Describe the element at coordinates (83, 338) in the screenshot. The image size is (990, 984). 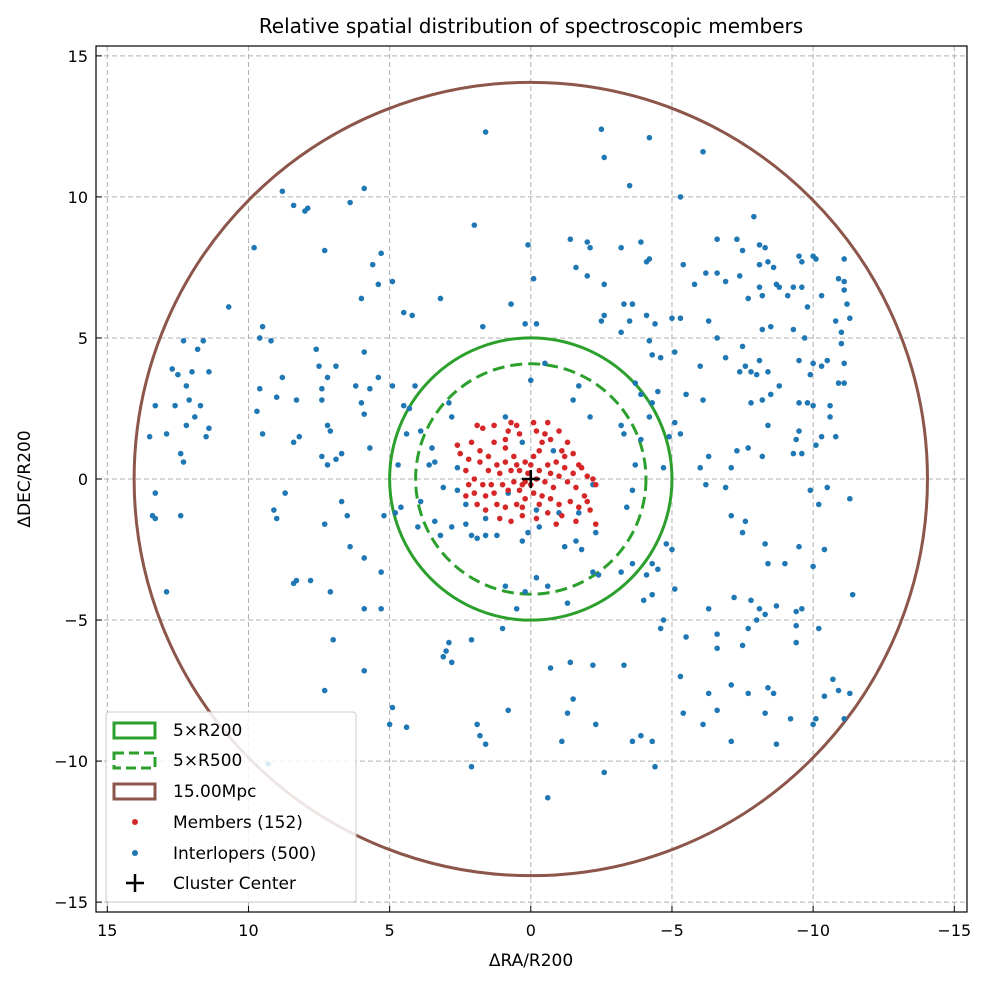
I see `y-tick-label: 5` at that location.